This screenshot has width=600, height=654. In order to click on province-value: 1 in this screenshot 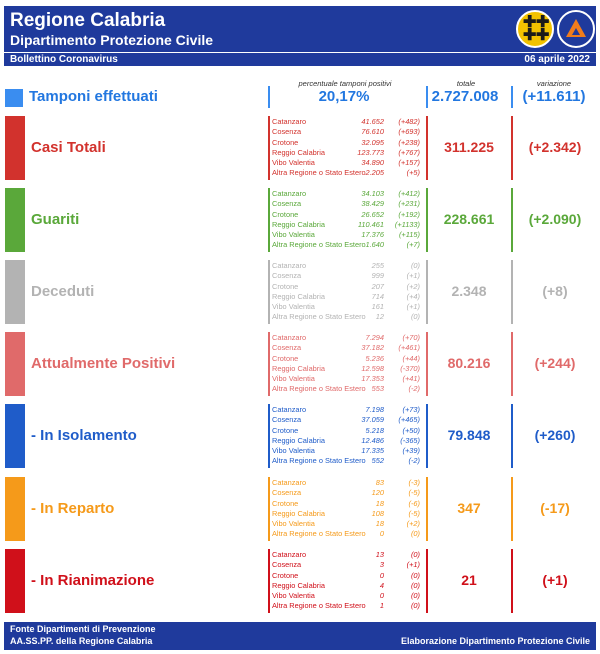, I will do `click(381, 606)`.